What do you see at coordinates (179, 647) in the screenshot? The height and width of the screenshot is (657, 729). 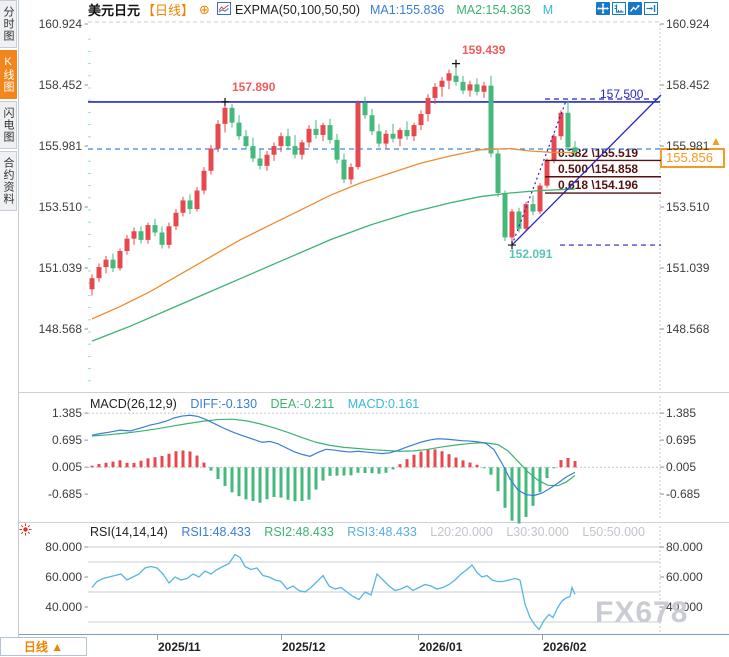 I see `month-label: 2025/11` at bounding box center [179, 647].